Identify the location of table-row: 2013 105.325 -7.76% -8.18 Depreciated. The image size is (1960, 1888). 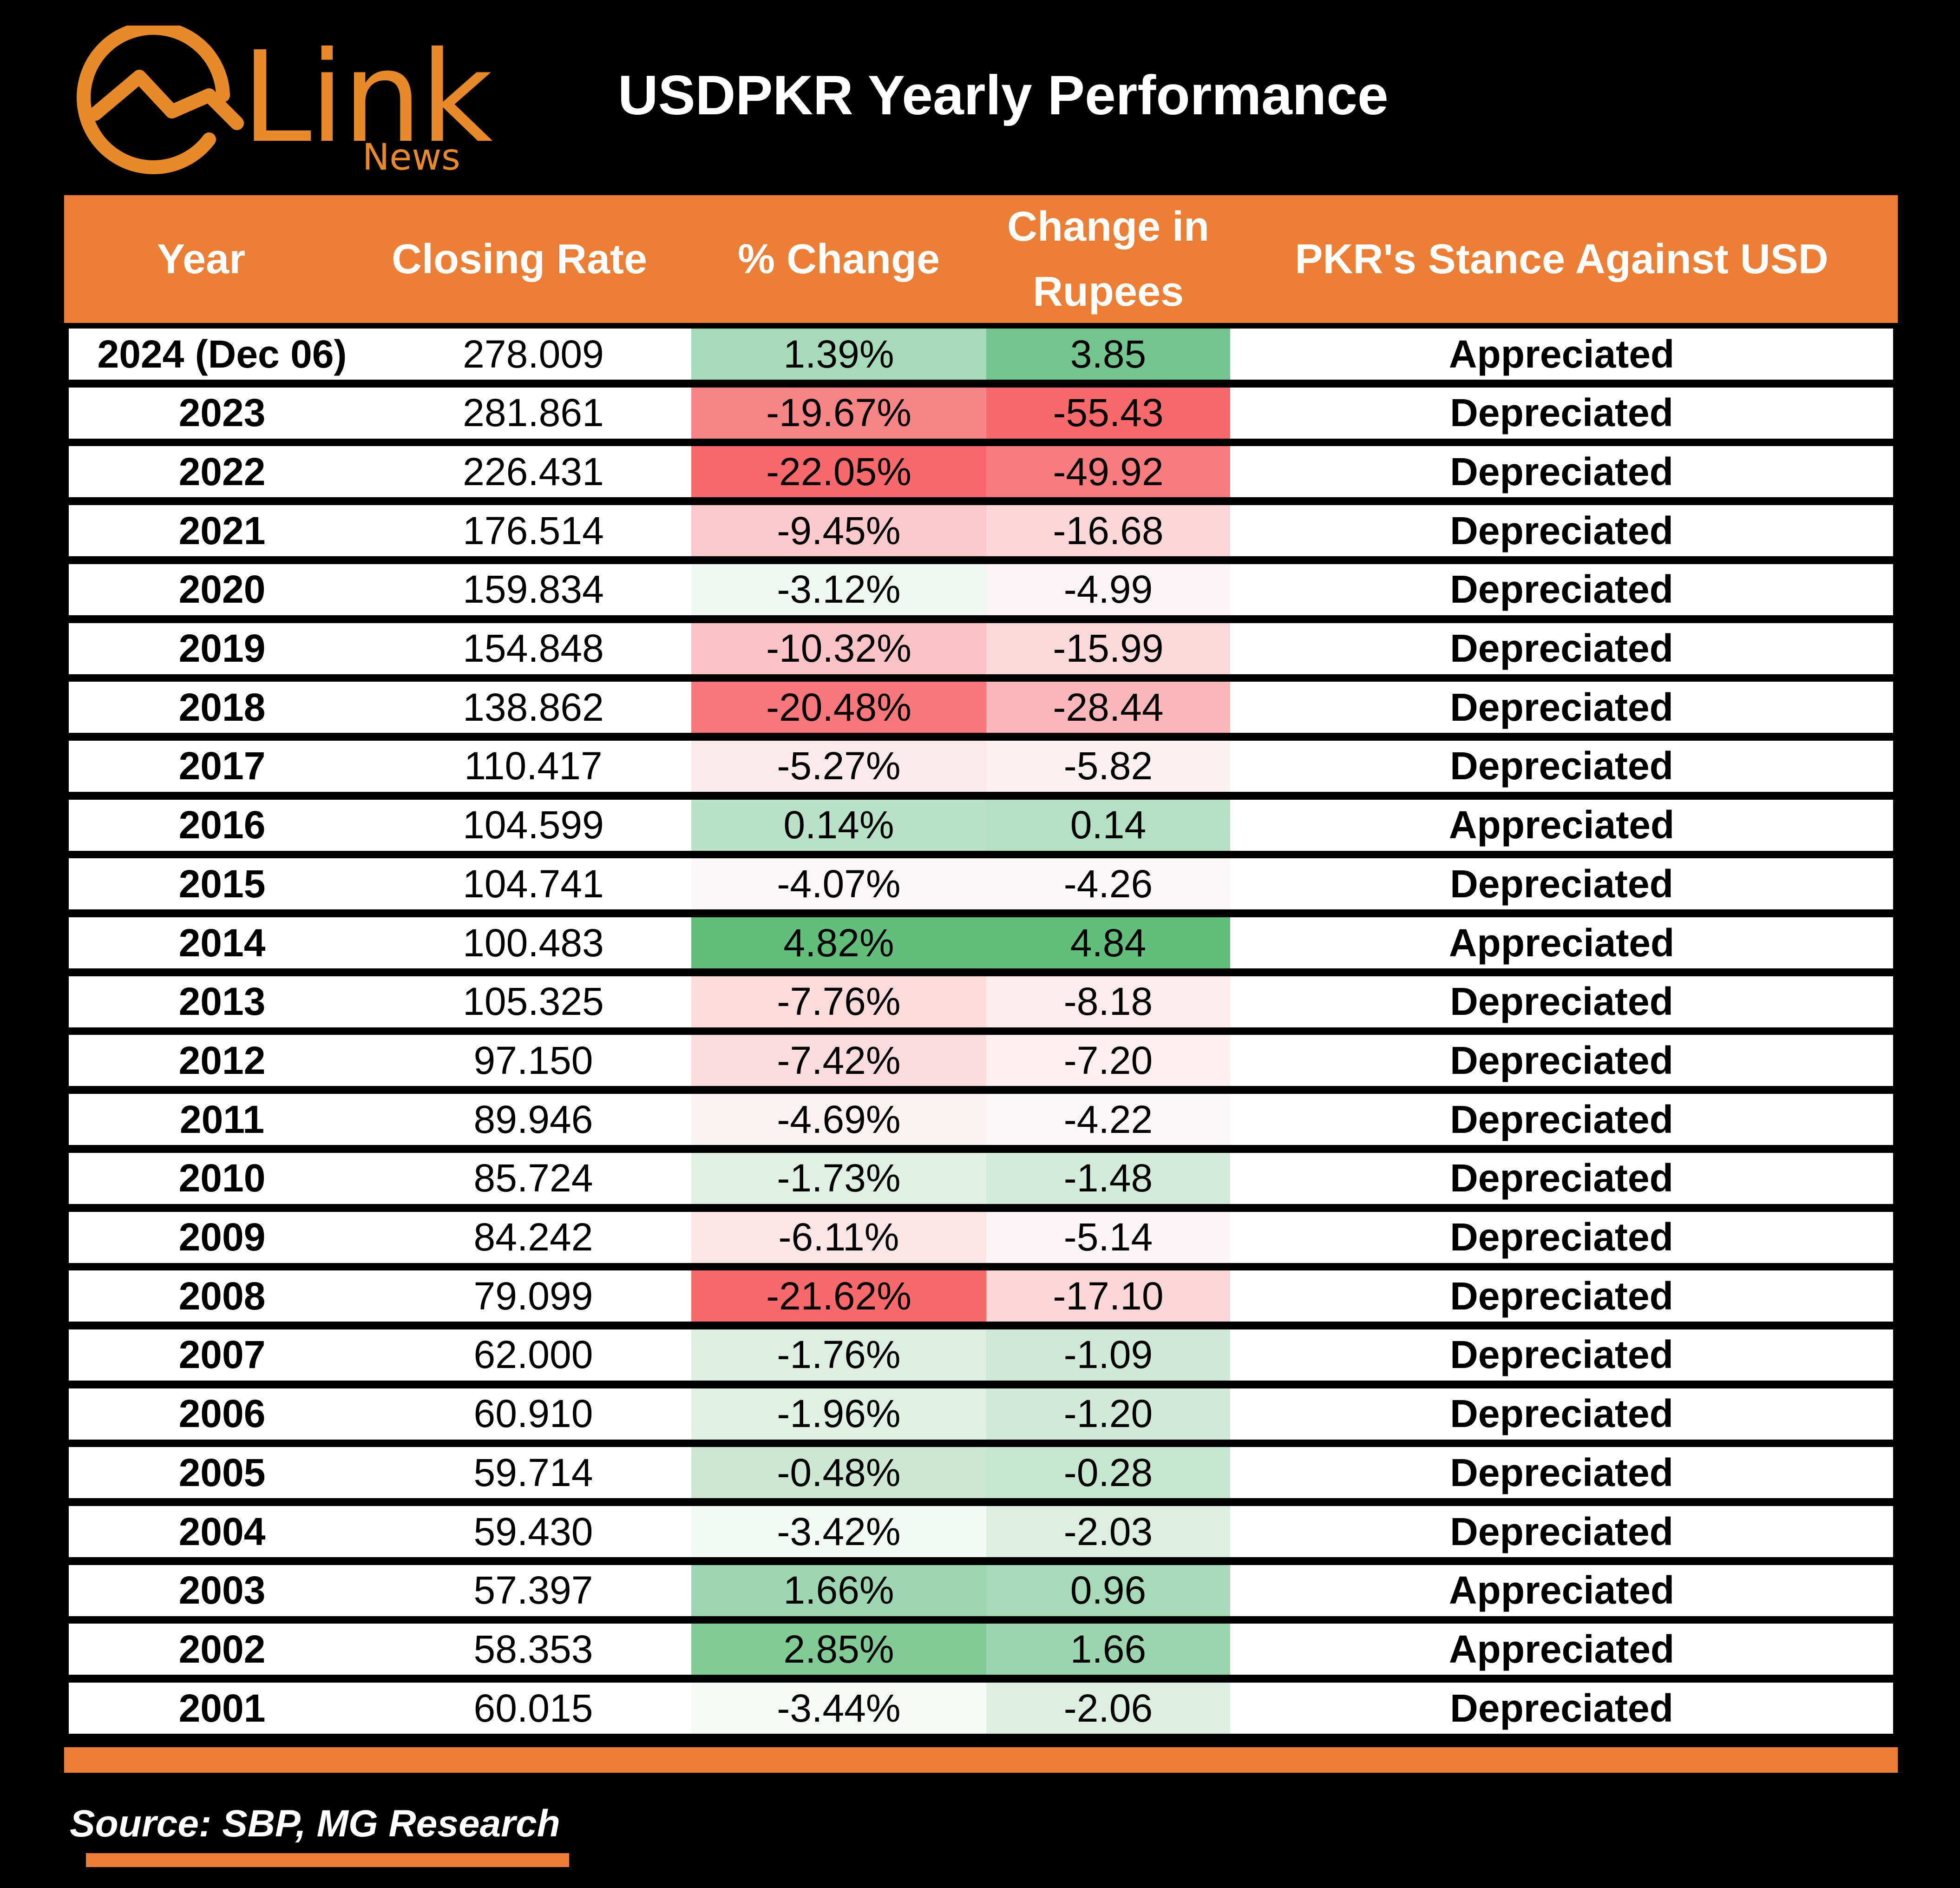
(981, 1001).